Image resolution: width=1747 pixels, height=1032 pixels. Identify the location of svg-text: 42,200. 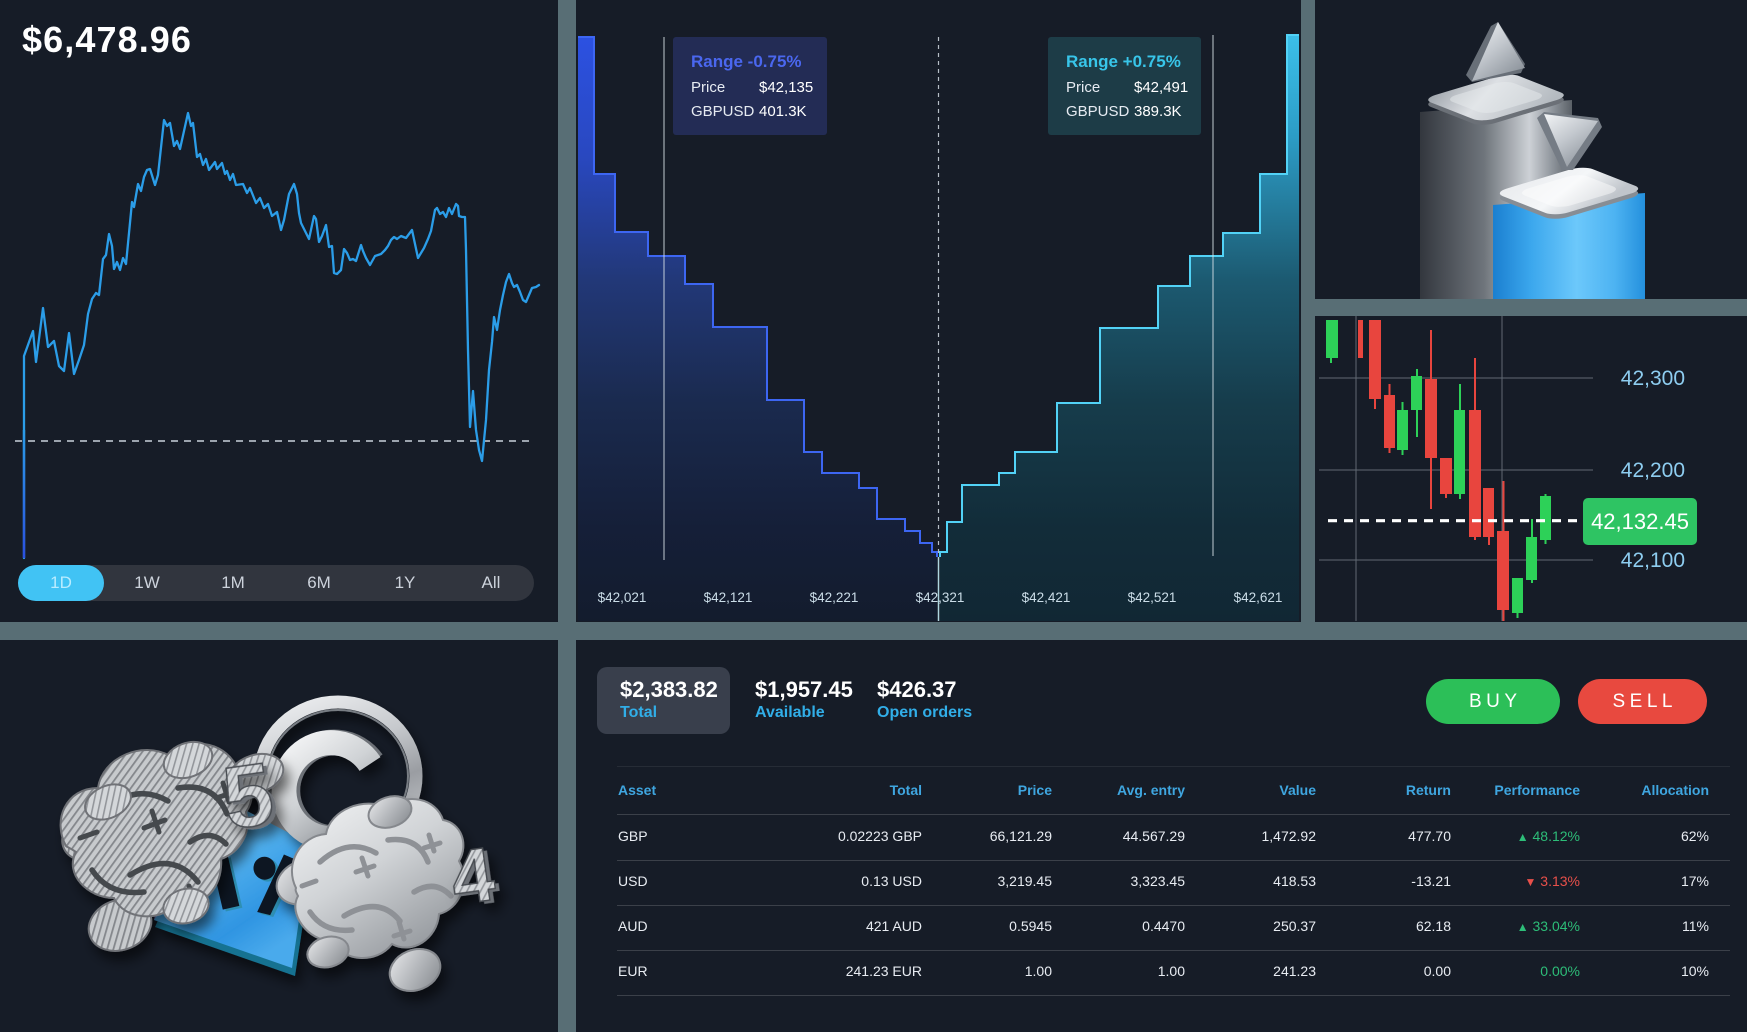
(1653, 470).